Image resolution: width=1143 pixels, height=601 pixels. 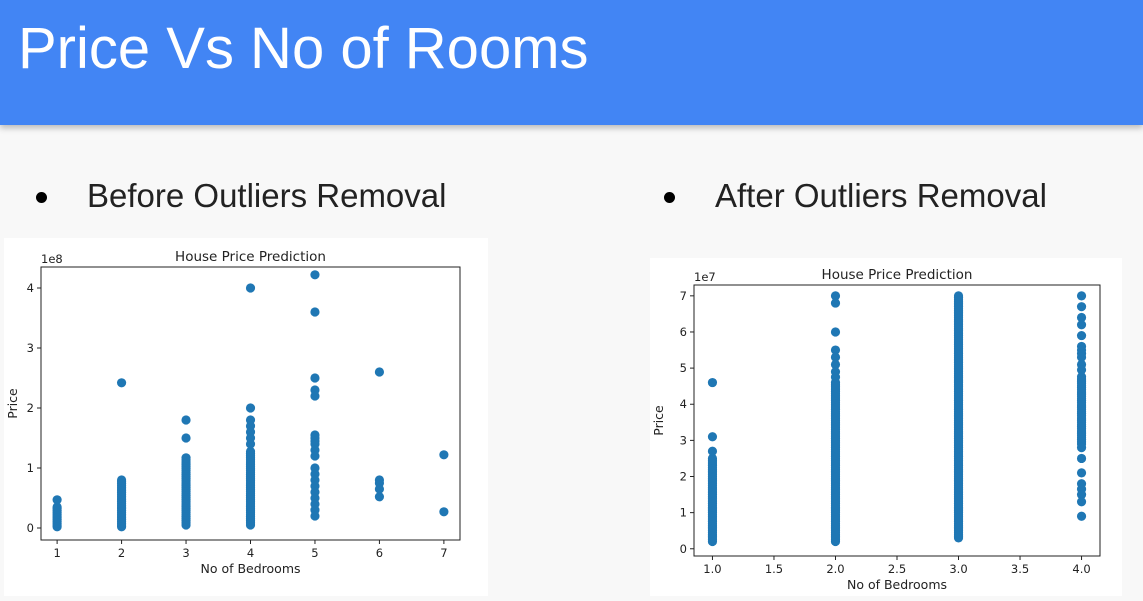 What do you see at coordinates (1020, 569) in the screenshot?
I see `x-tick-label: 3.5` at bounding box center [1020, 569].